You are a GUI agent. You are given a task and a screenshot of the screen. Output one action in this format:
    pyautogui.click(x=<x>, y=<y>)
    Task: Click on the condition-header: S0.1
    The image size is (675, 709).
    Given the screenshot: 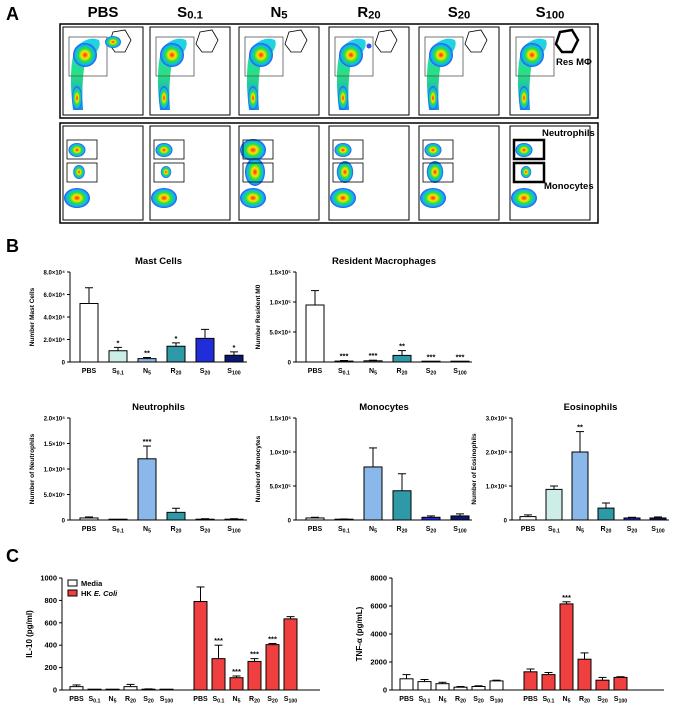 What is the action you would take?
    pyautogui.click(x=190, y=13)
    